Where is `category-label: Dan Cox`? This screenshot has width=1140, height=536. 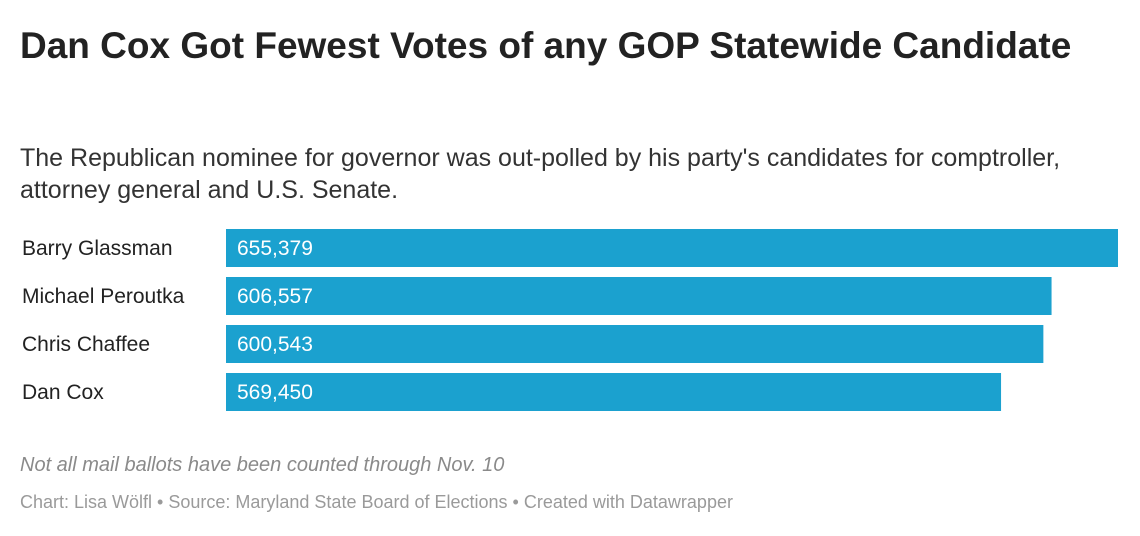 category-label: Dan Cox is located at coordinates (63, 392).